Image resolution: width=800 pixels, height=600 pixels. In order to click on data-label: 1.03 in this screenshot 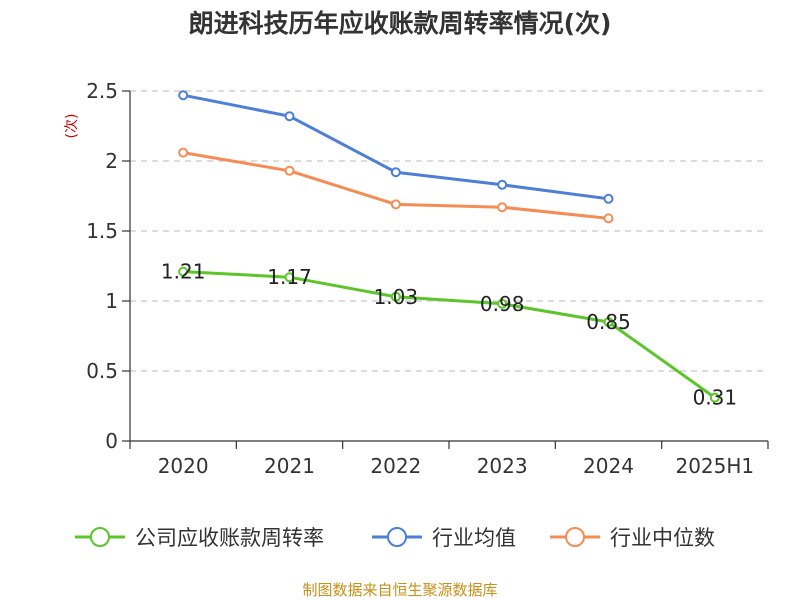, I will do `click(396, 297)`.